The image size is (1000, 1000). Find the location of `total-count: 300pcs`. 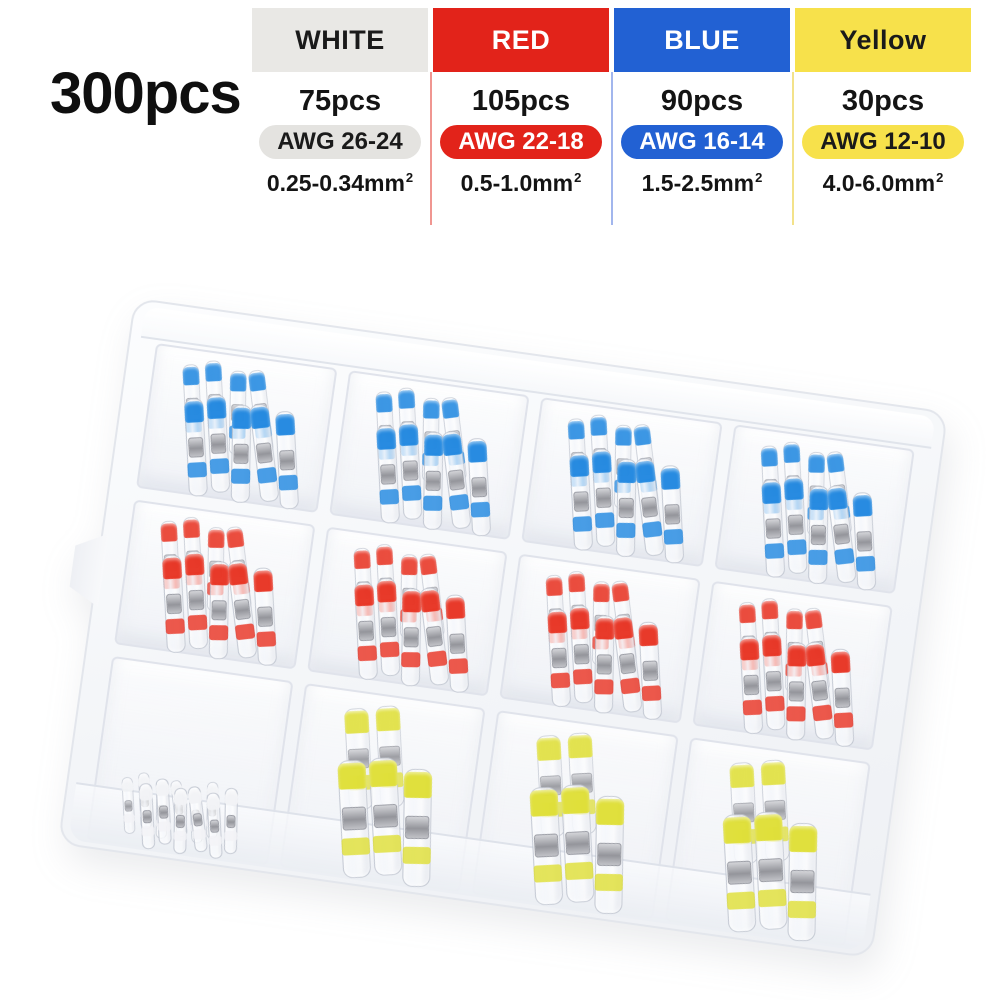

total-count: 300pcs is located at coordinates (146, 93).